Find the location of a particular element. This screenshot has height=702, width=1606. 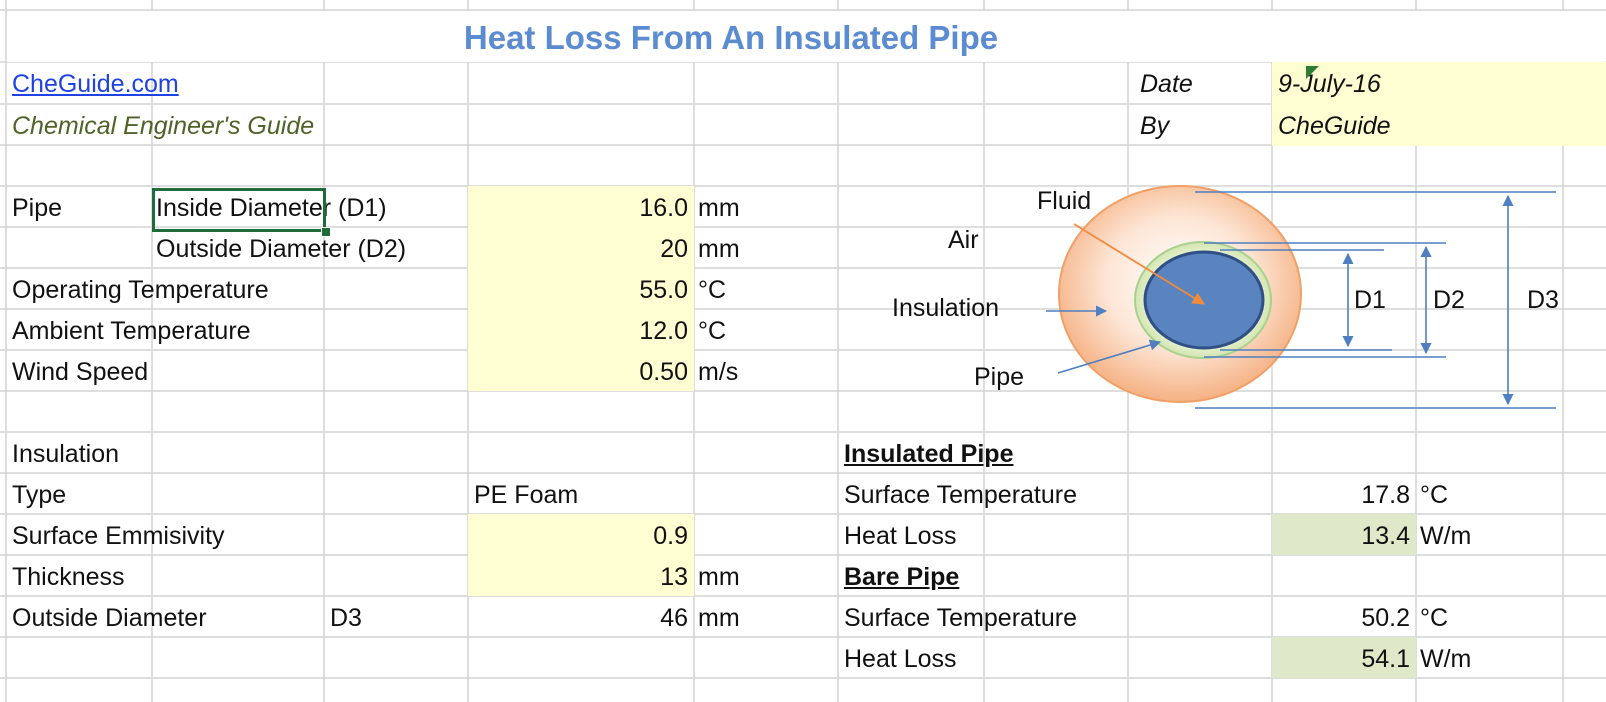

bare-heat-loss-value: 54.1 is located at coordinates (1385, 659).